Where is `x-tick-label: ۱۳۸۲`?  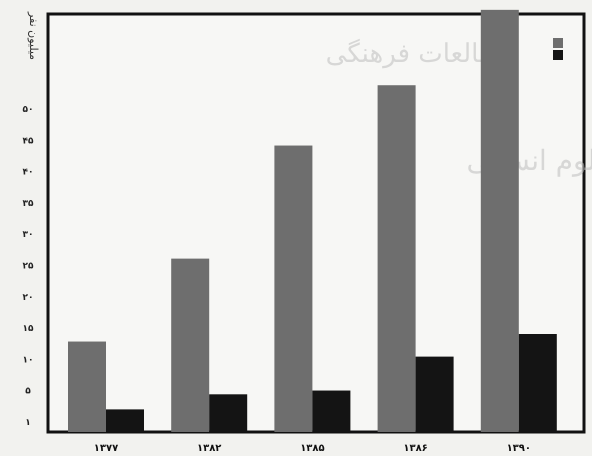
x-tick-label: ۱۳۸۲ is located at coordinates (209, 448).